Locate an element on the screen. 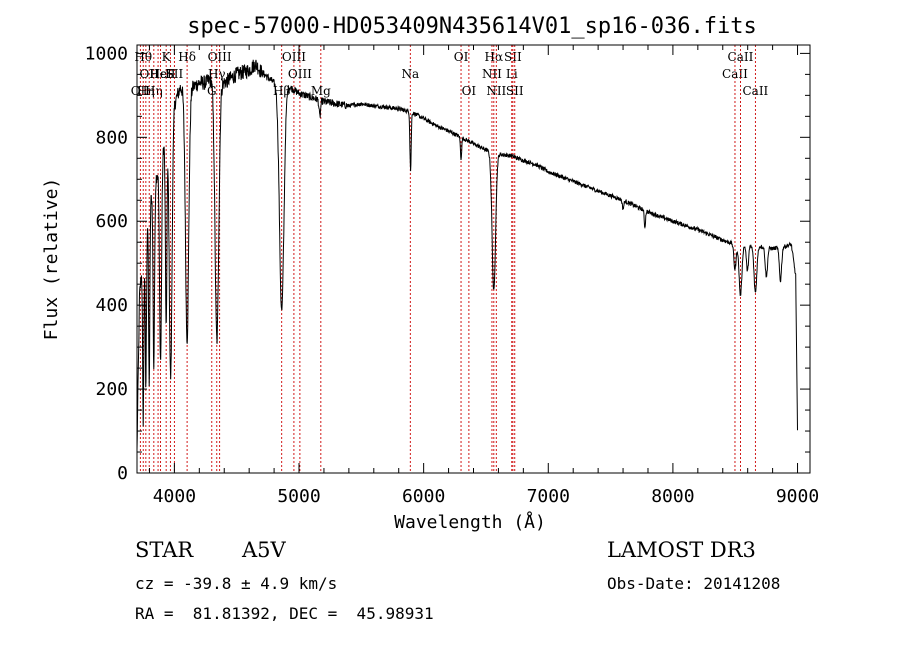 The width and height of the screenshot is (900, 649). object-subclass: A5V is located at coordinates (264, 550).